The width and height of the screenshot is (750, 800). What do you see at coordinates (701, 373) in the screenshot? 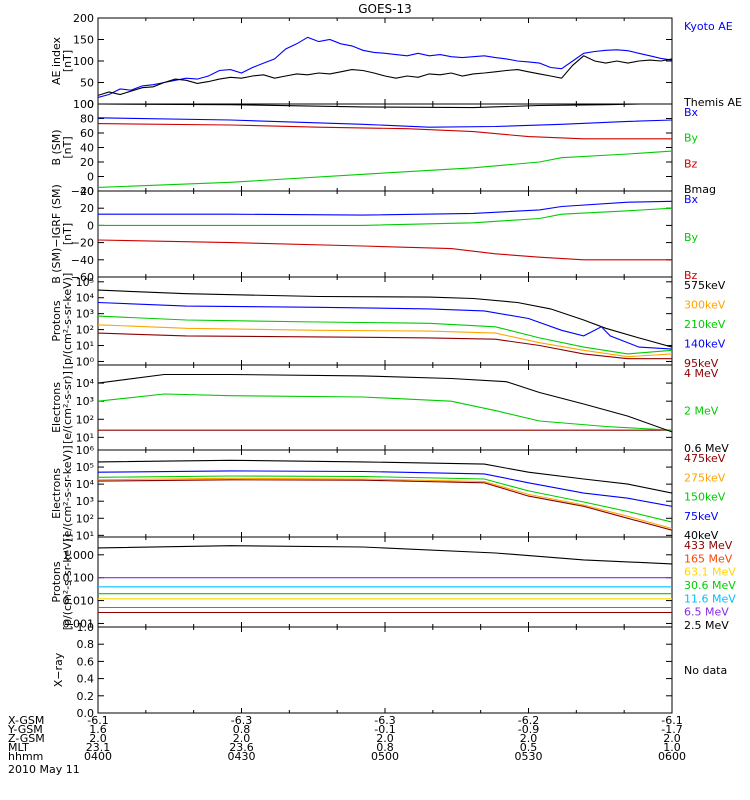
I see `legend-entry: 4 MeV` at bounding box center [701, 373].